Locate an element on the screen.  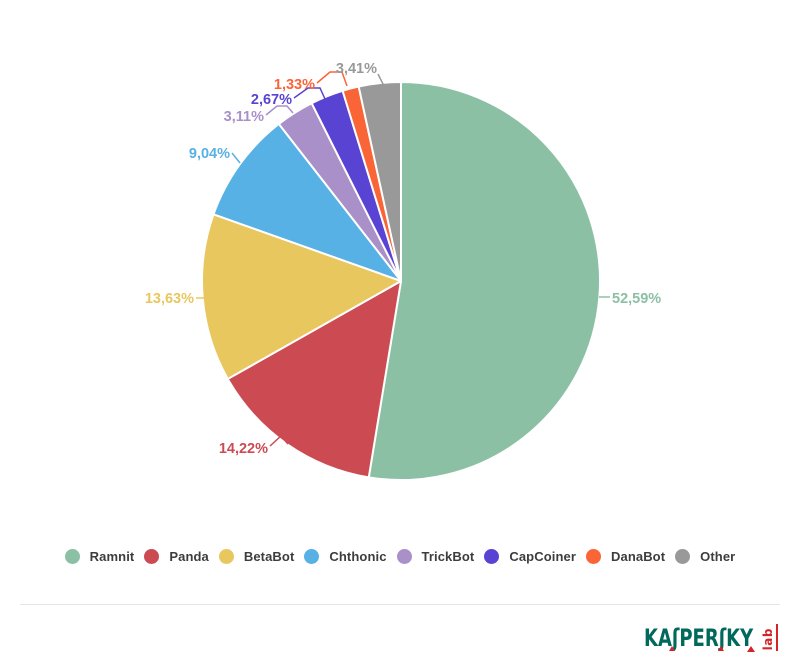
legend-item-other: Other is located at coordinates (705, 556).